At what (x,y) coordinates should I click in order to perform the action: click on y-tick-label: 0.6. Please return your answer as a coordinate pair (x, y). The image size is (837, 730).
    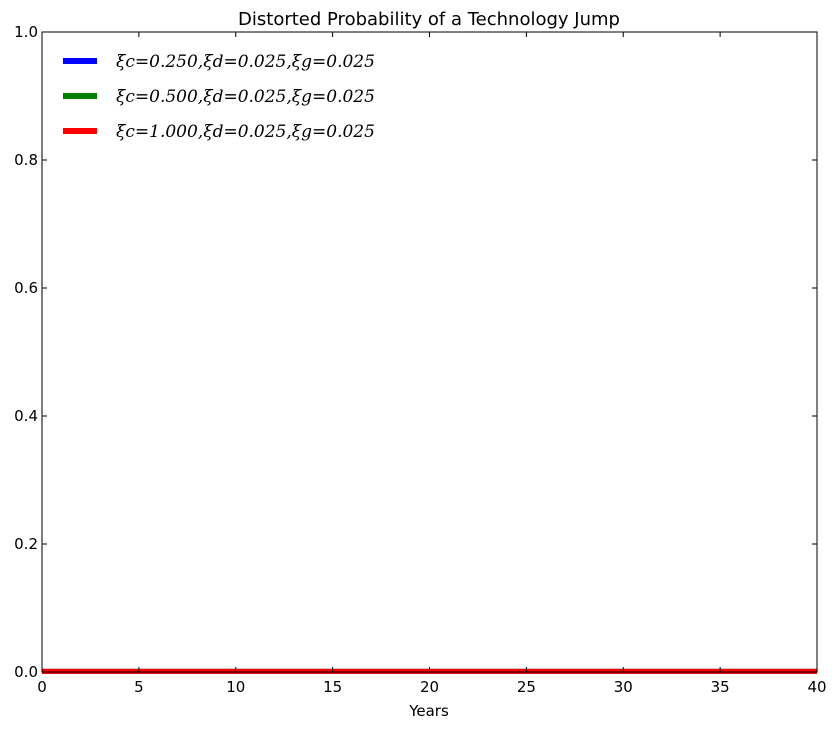
    Looking at the image, I should click on (26, 288).